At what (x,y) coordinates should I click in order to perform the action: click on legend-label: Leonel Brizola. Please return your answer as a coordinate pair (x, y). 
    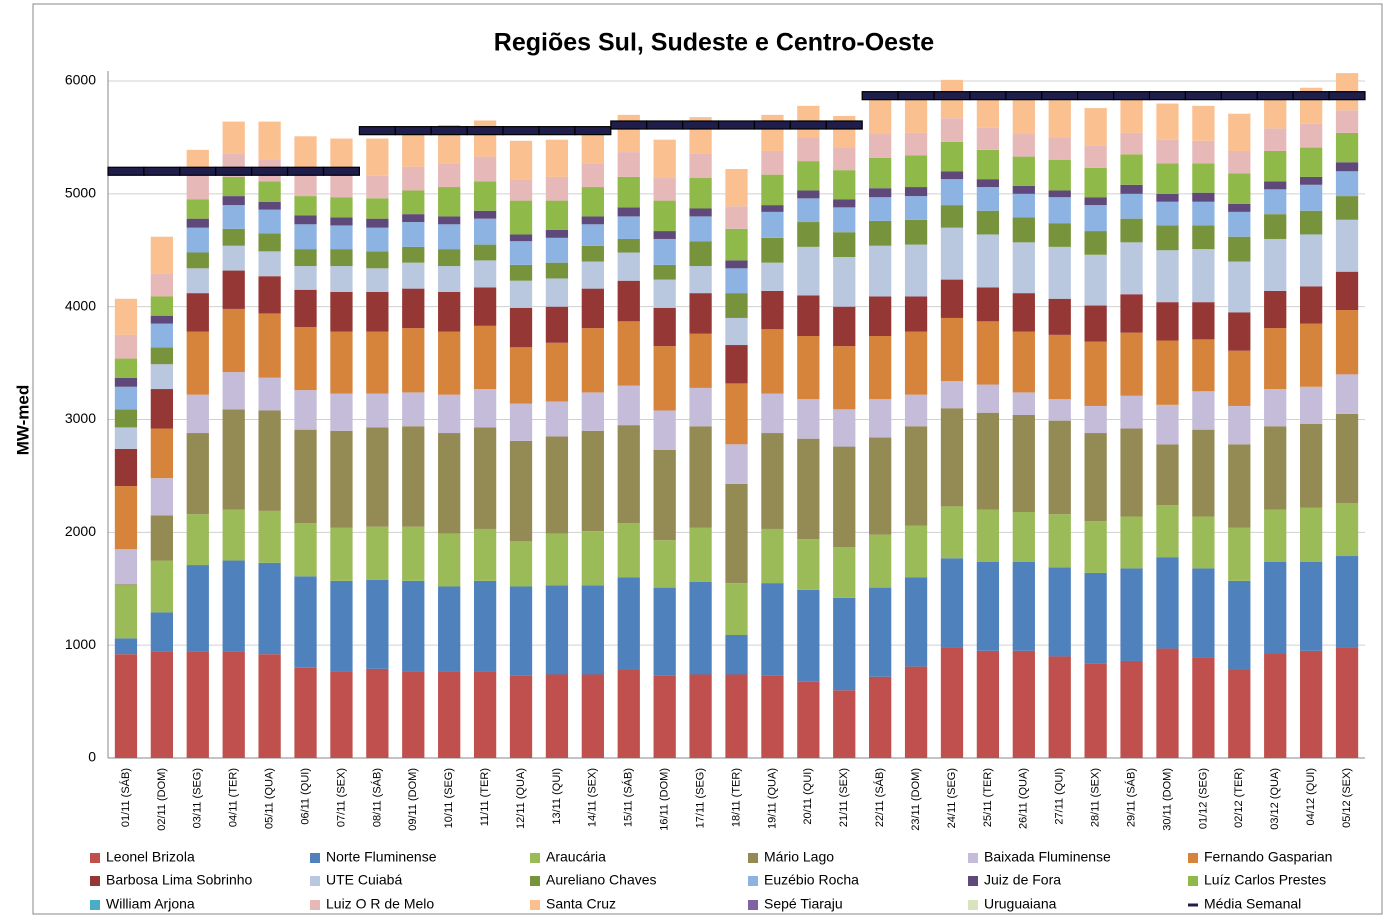
    Looking at the image, I should click on (150, 857).